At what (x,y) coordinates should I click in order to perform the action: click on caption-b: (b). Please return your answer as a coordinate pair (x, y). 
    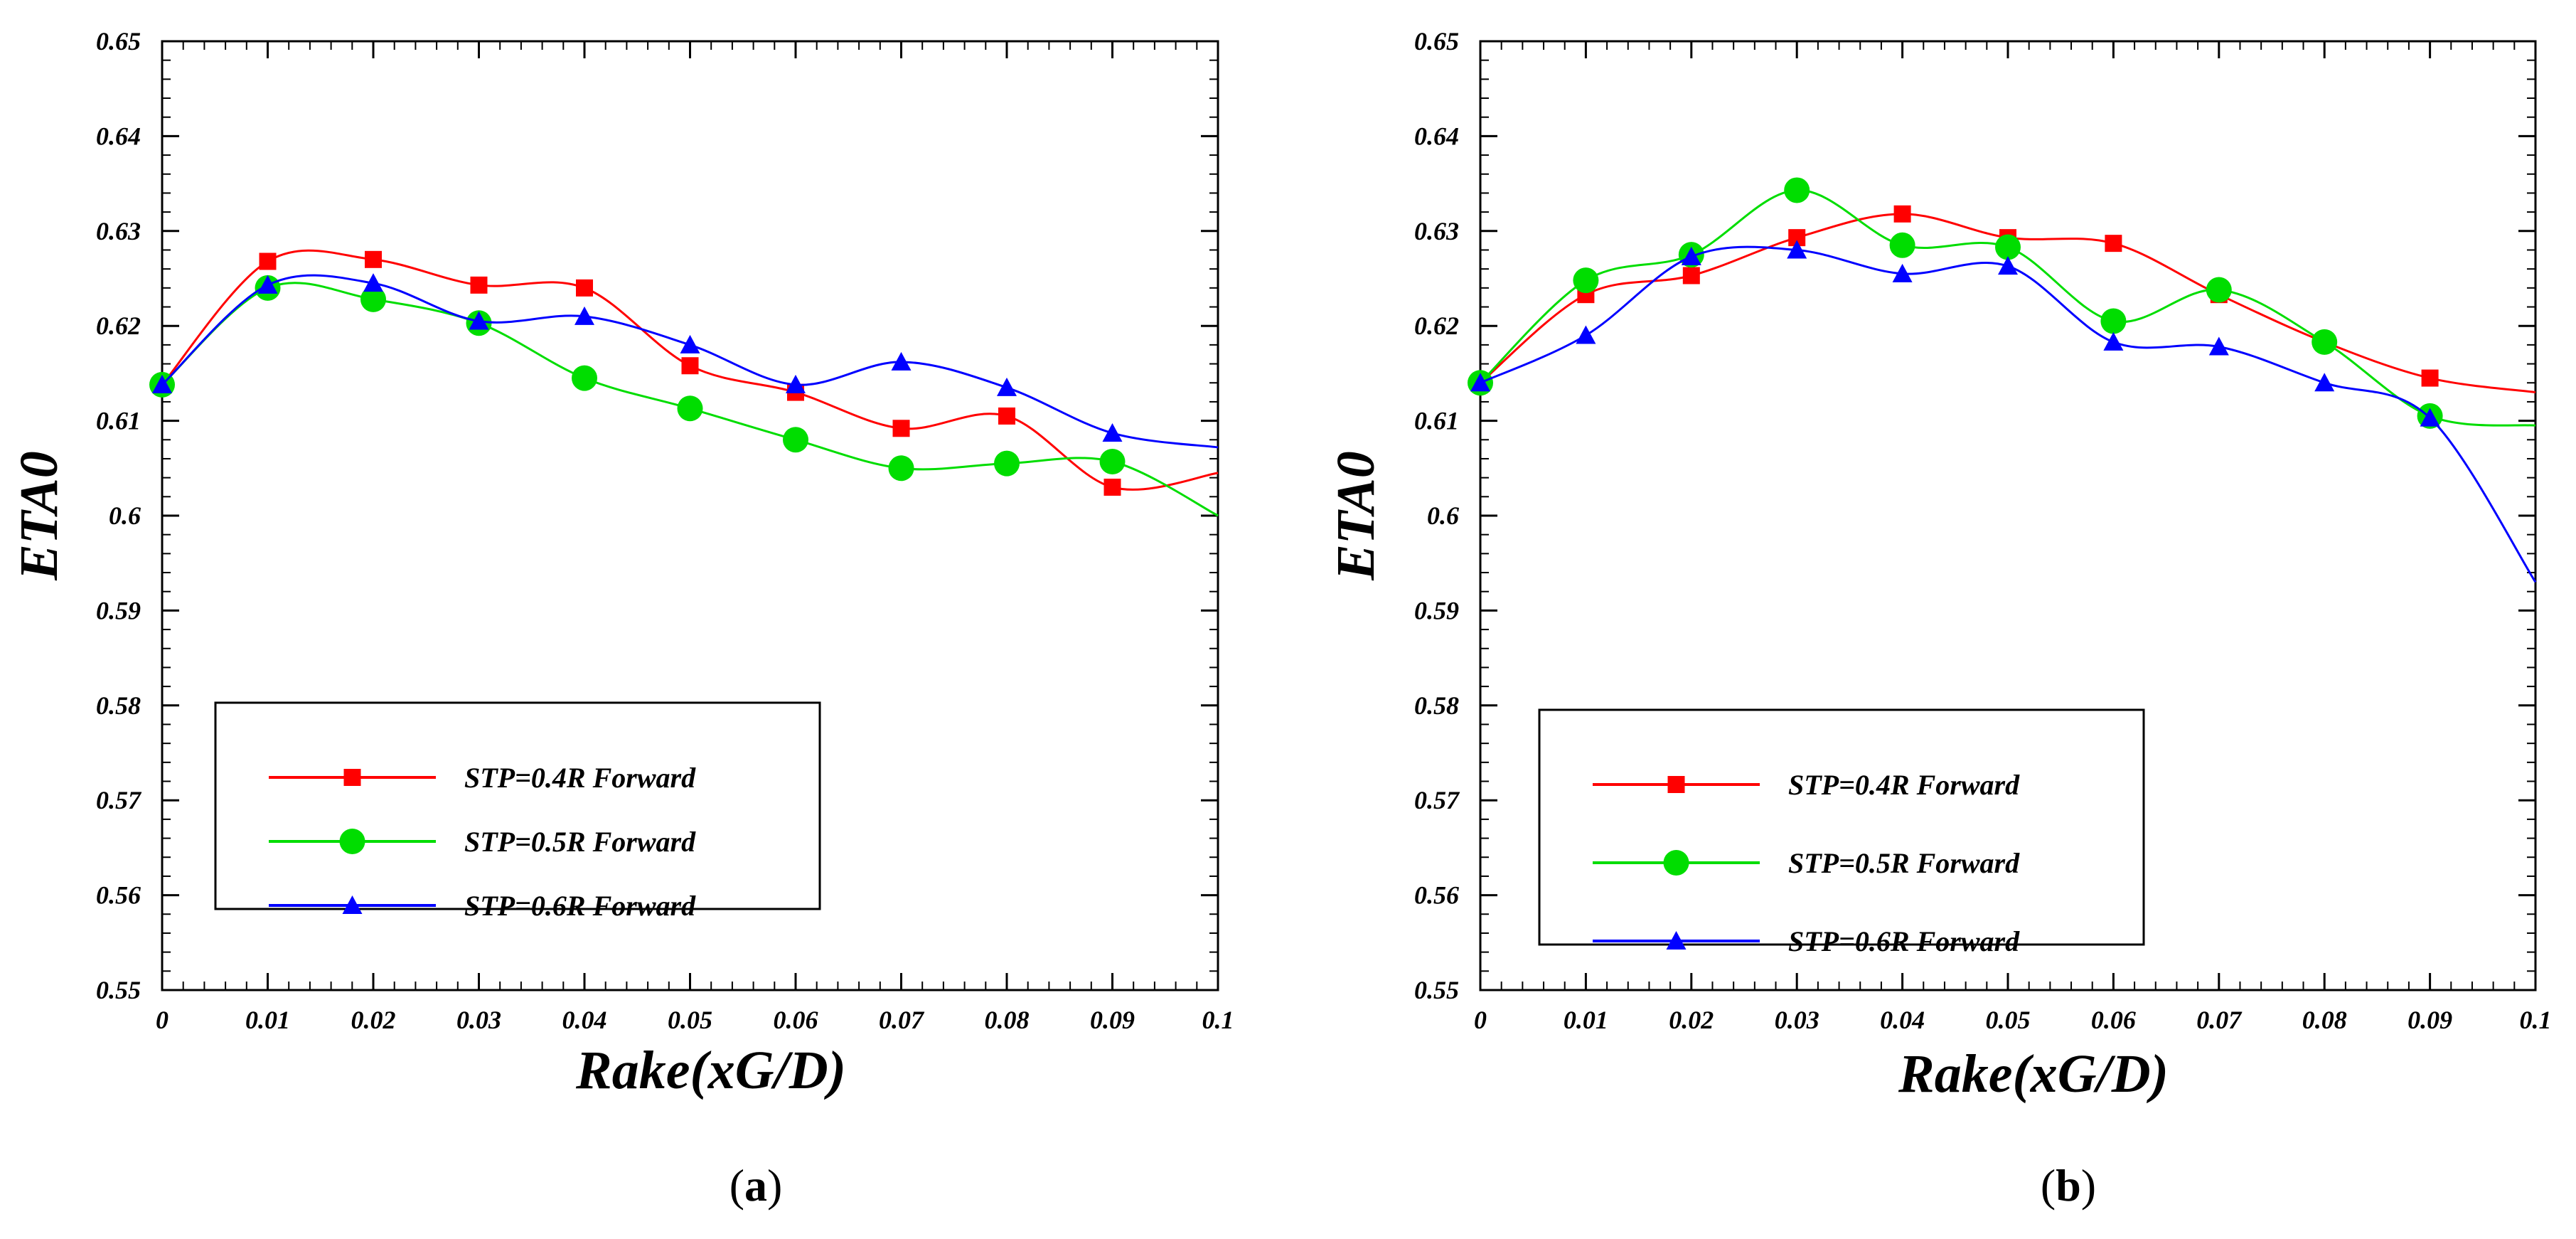
    Looking at the image, I should click on (2068, 1185).